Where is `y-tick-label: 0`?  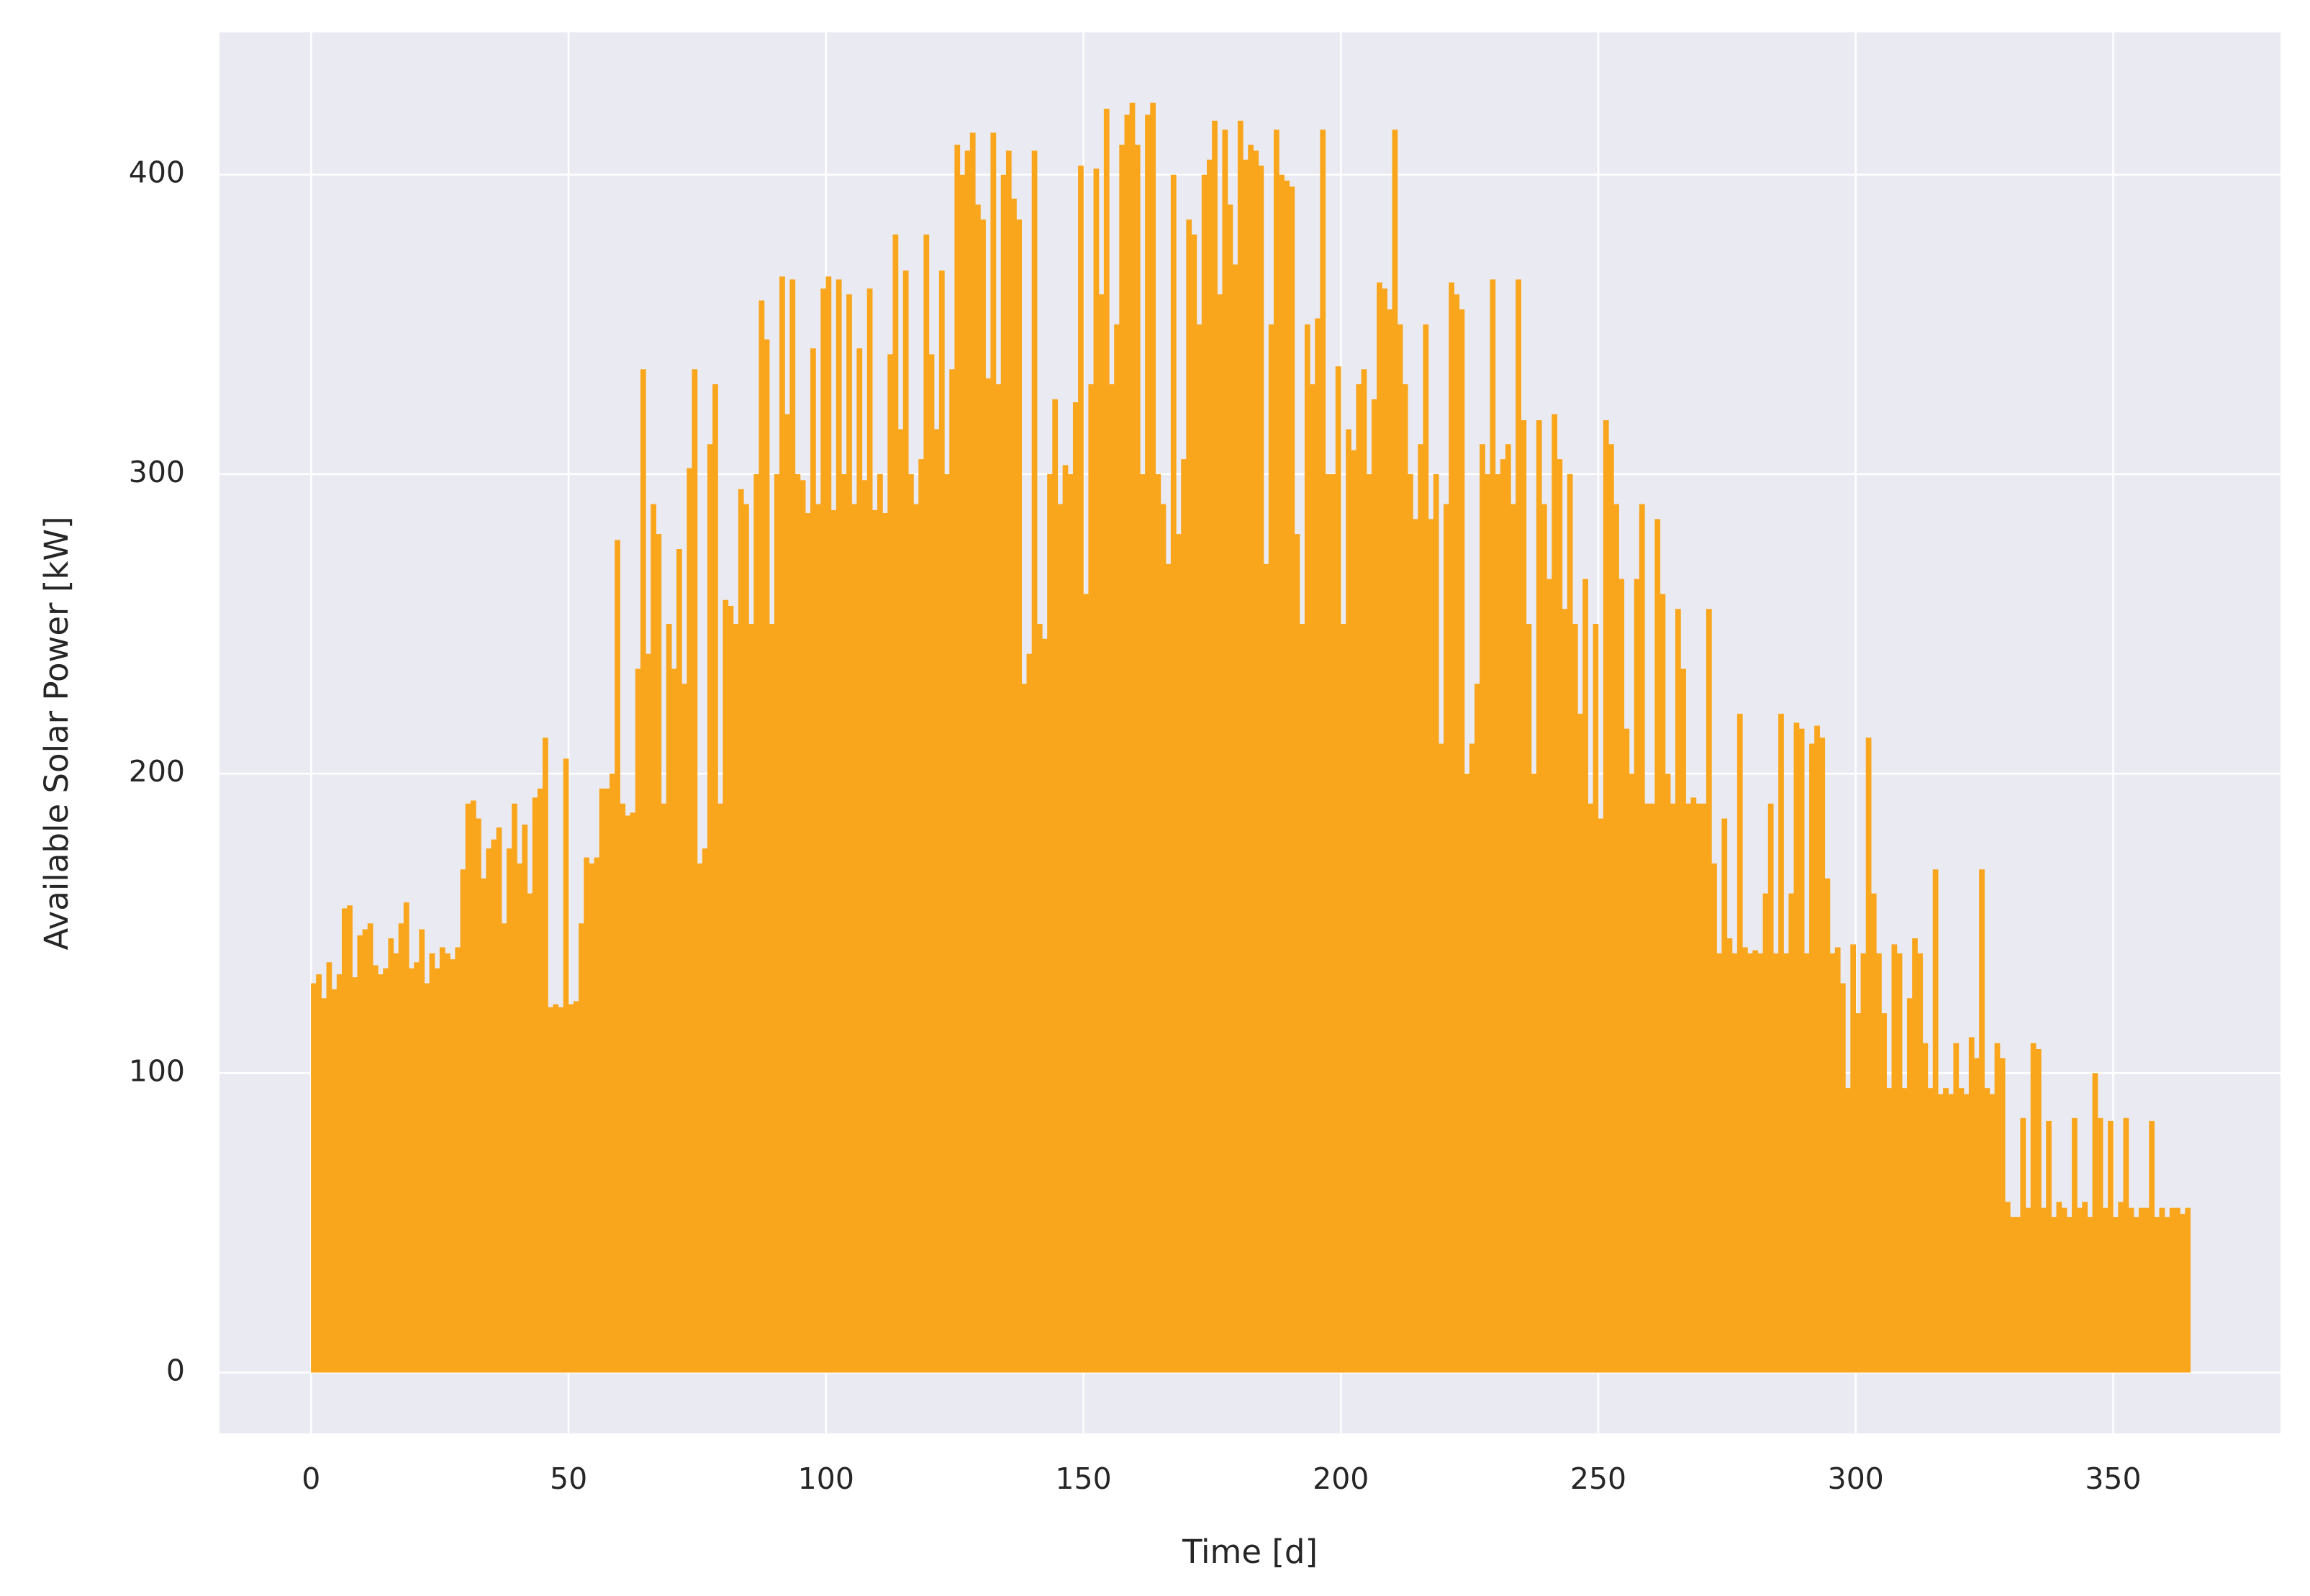 y-tick-label: 0 is located at coordinates (175, 1371).